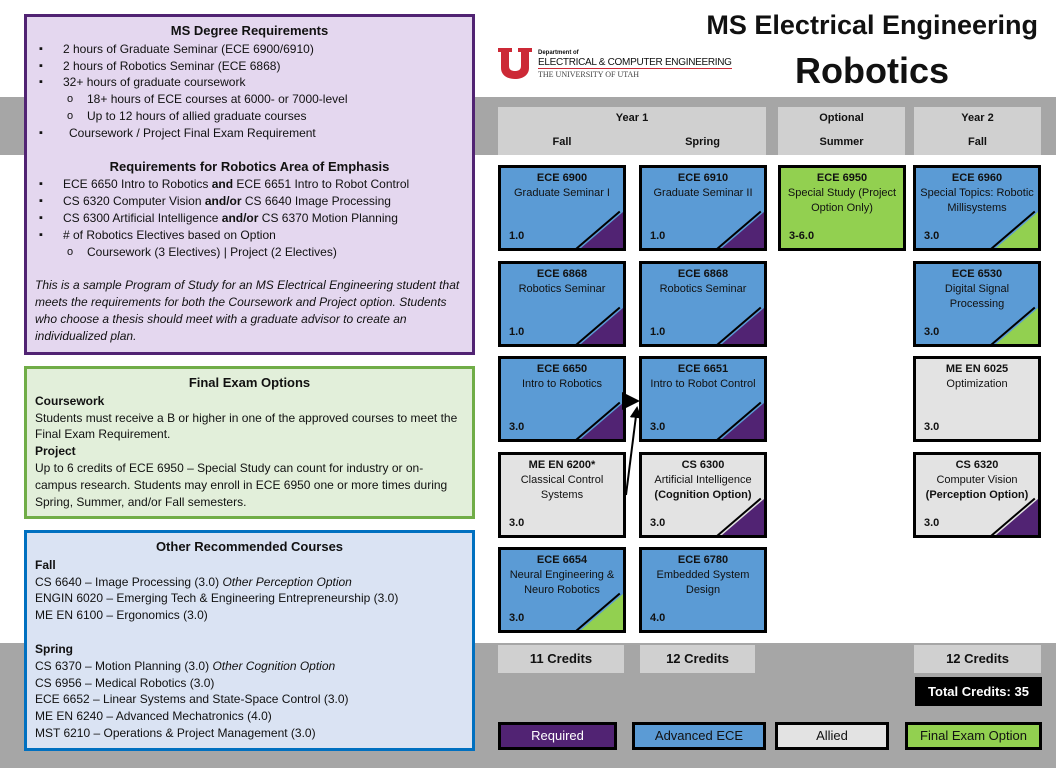 The width and height of the screenshot is (1056, 768). I want to click on course-name: Classical Control Systems, so click(562, 487).